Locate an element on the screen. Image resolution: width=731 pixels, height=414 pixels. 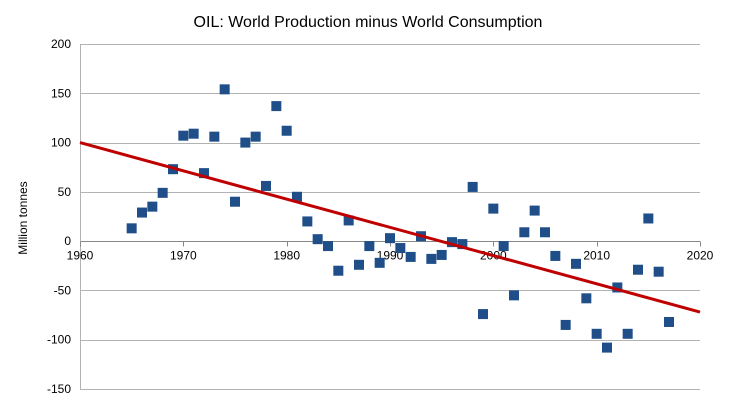
y-tick-label: -50 is located at coordinates (63, 290).